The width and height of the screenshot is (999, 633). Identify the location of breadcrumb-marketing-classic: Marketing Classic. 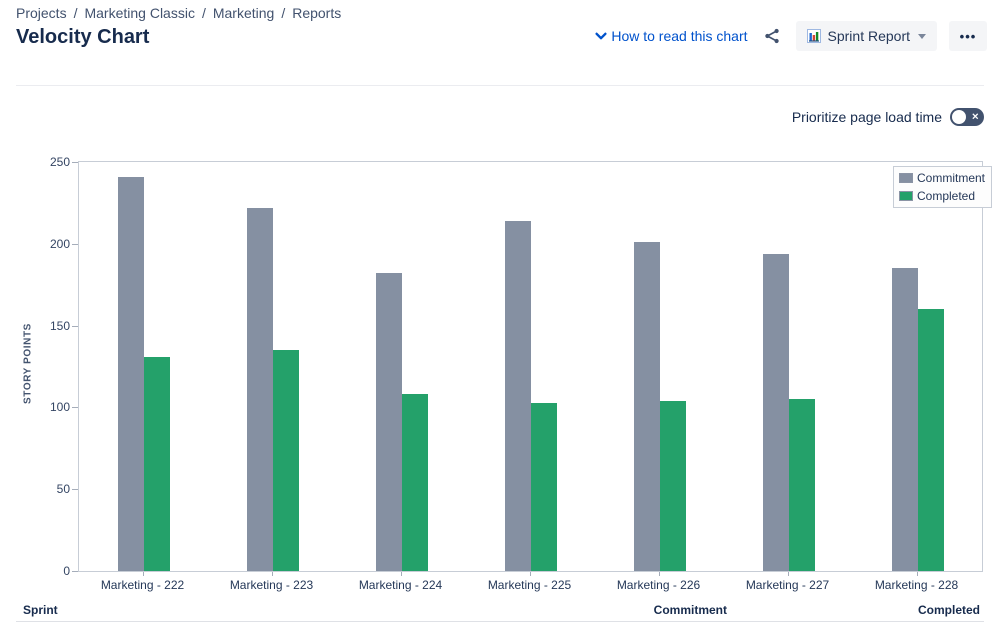
(139, 13).